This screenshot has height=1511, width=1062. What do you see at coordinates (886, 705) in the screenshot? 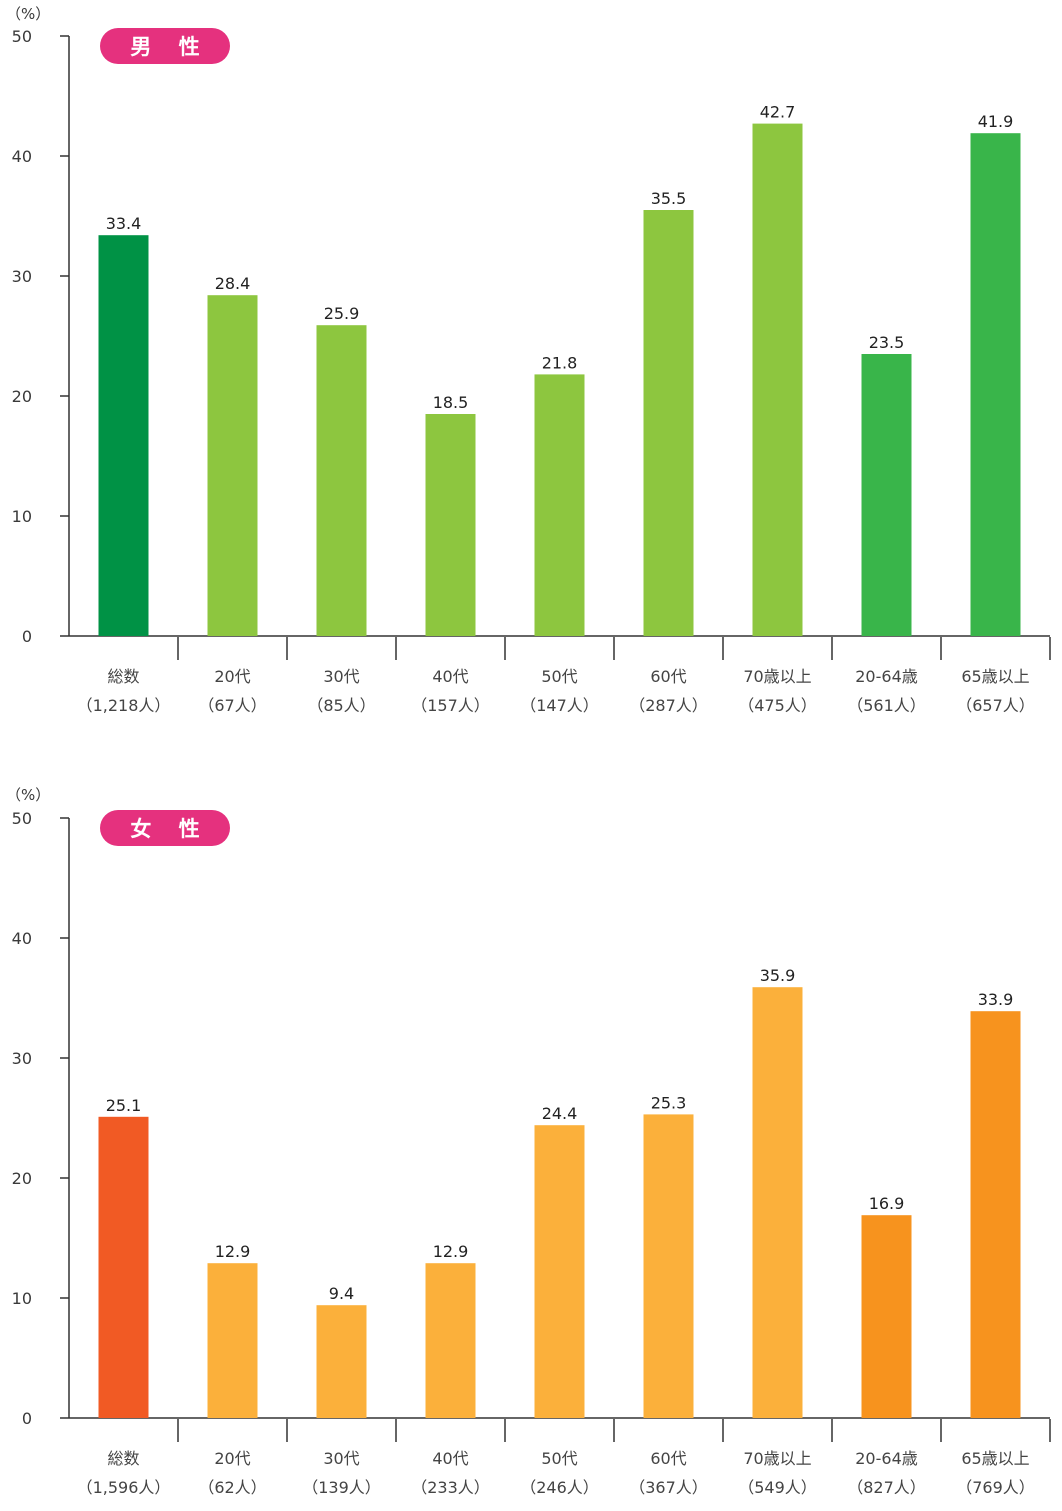
I see `x-category-count-label: （561人）` at bounding box center [886, 705].